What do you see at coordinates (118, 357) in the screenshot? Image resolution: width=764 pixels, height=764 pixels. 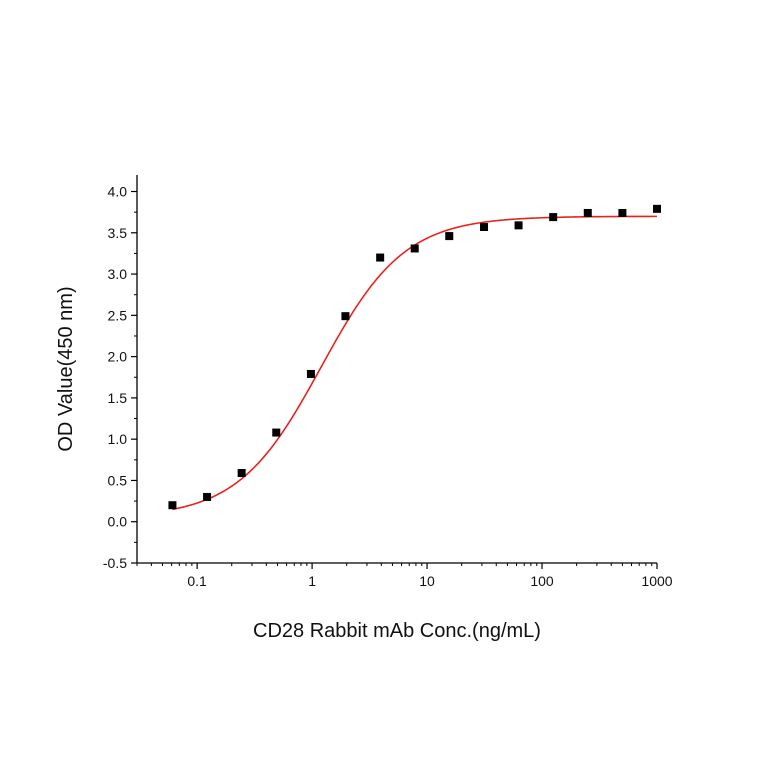 I see `y-tick-label: 2.0` at bounding box center [118, 357].